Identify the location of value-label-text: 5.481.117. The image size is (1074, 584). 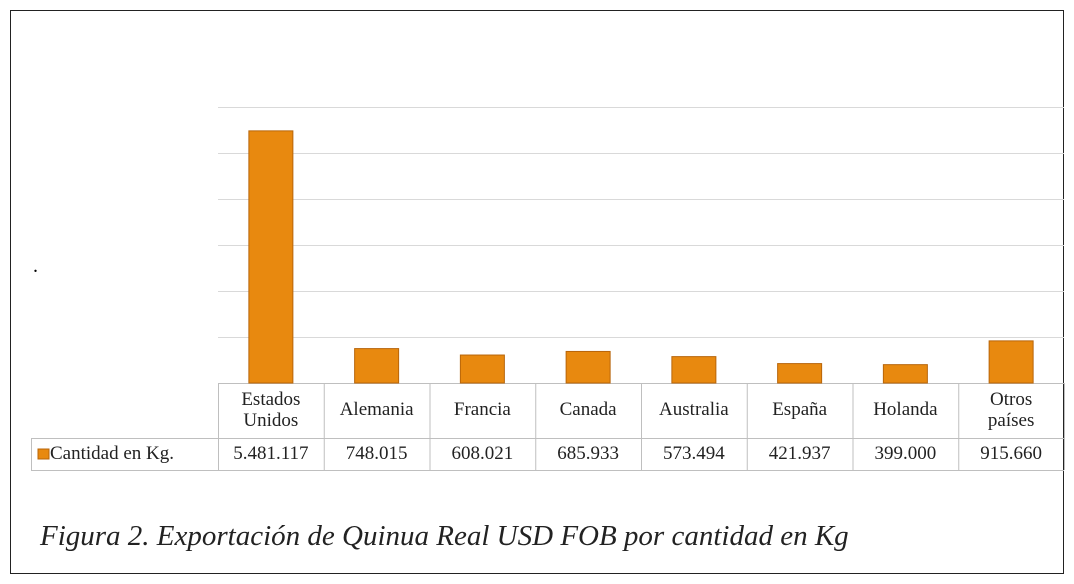
(271, 453).